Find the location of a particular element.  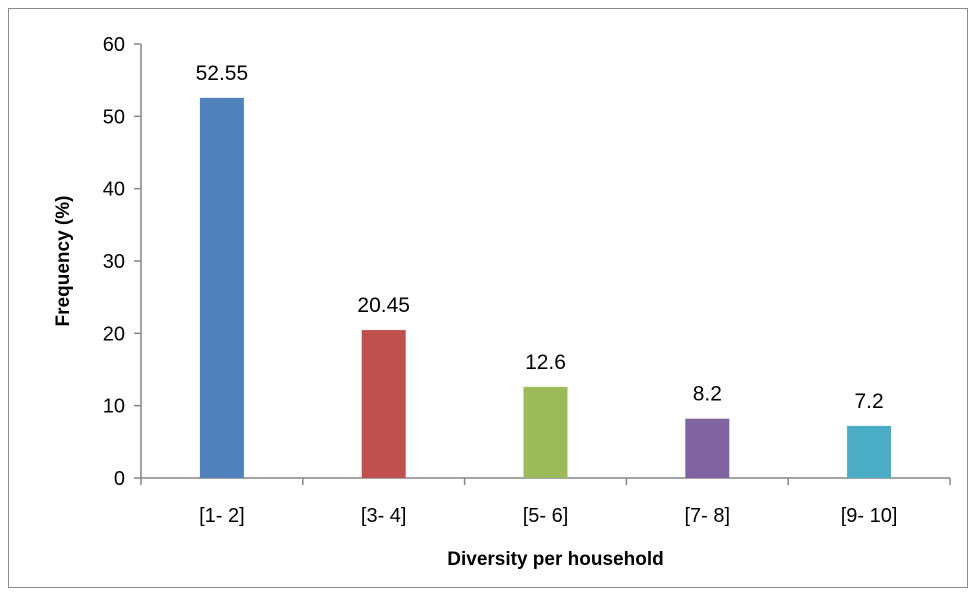

y-axis: 0 10 20 30 40 50 60 is located at coordinates (122, 262).